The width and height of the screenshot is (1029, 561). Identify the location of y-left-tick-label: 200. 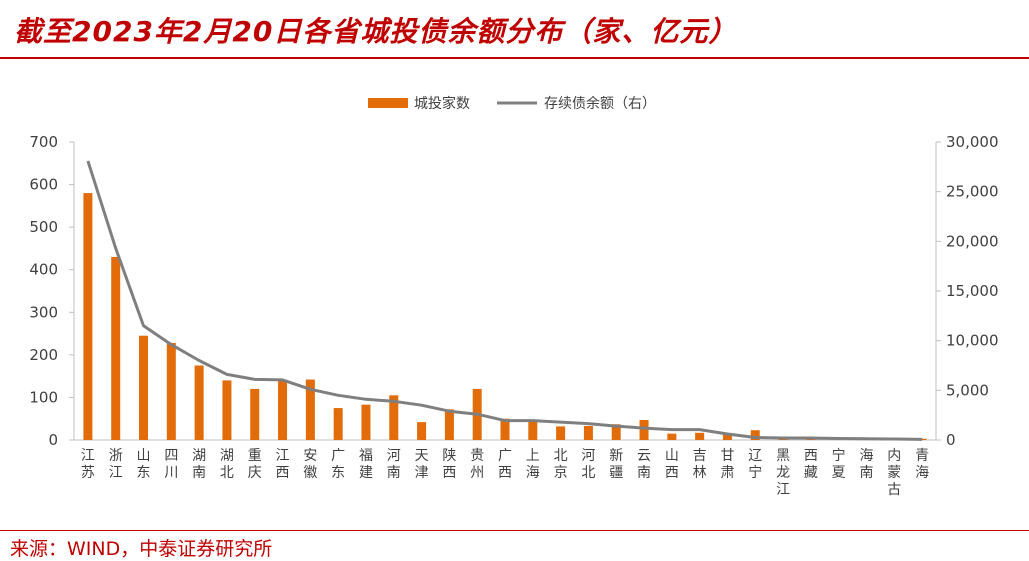
(43, 355).